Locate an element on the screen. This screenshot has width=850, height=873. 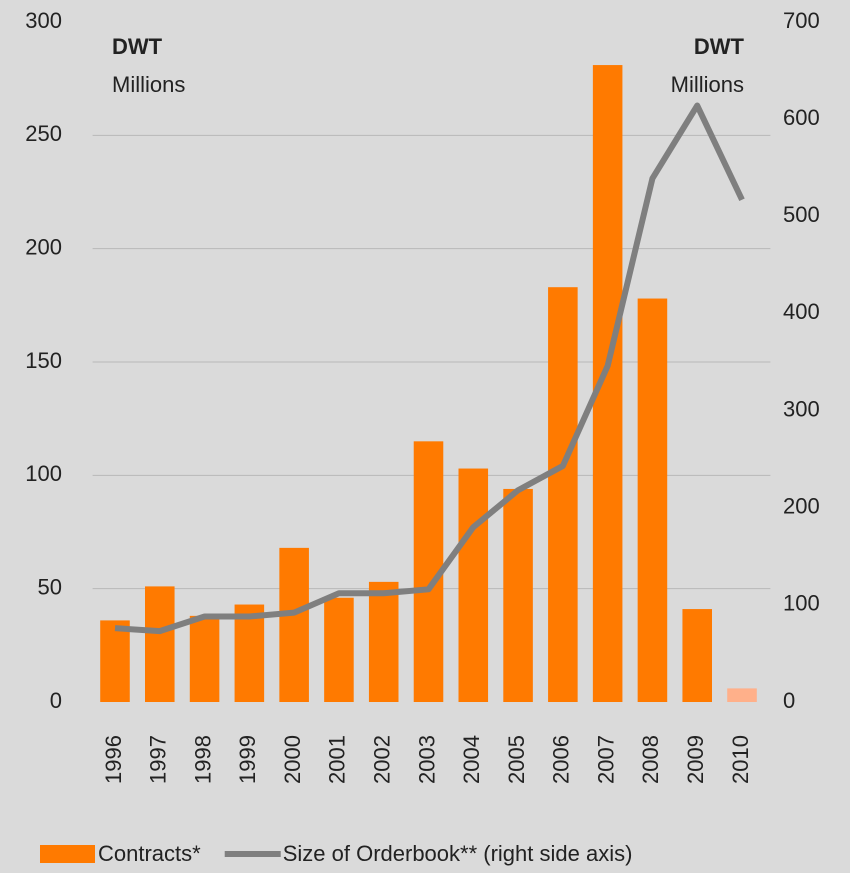
left-unit: DWT is located at coordinates (137, 46).